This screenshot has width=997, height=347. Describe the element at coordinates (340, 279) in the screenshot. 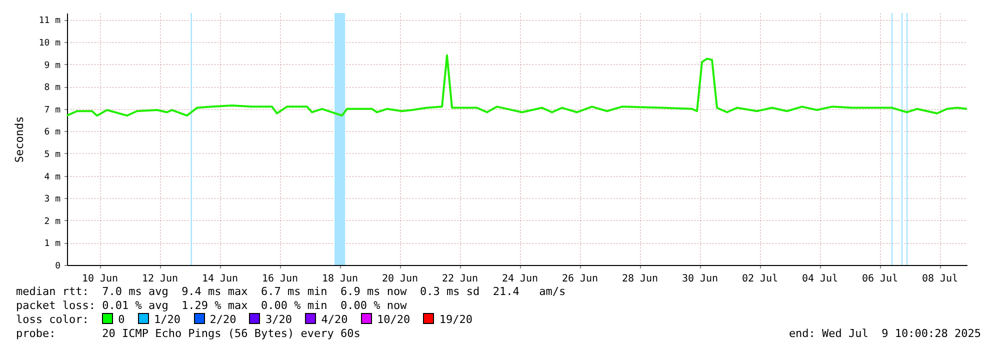

I see `x-tick-label: 18 Jun` at that location.